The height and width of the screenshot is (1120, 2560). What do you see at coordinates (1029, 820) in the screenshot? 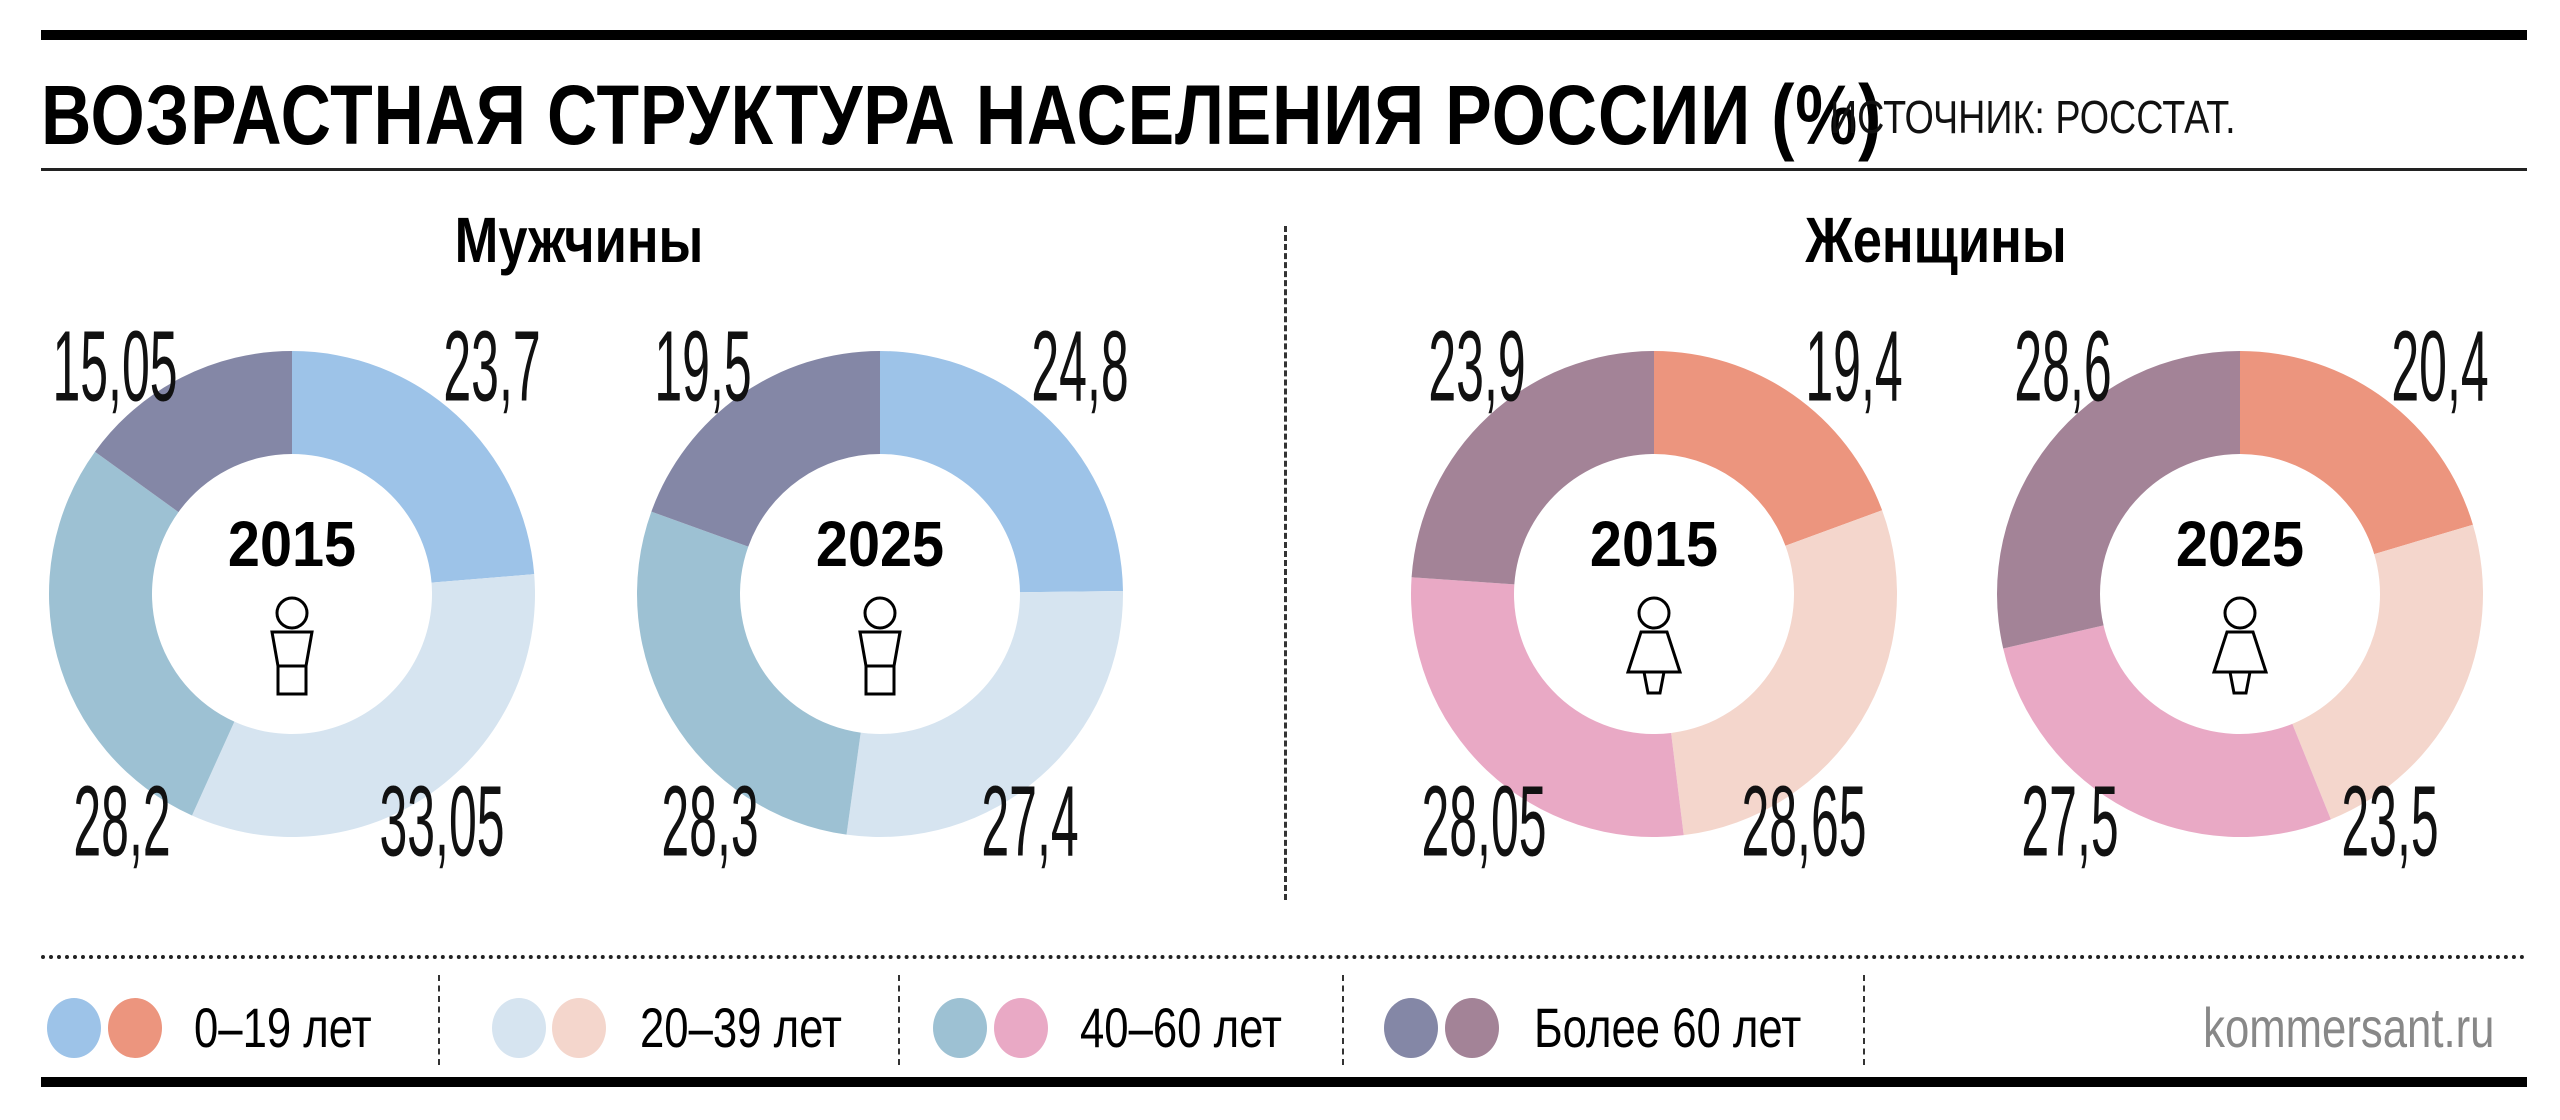
I see `value-label: 27,4` at bounding box center [1029, 820].